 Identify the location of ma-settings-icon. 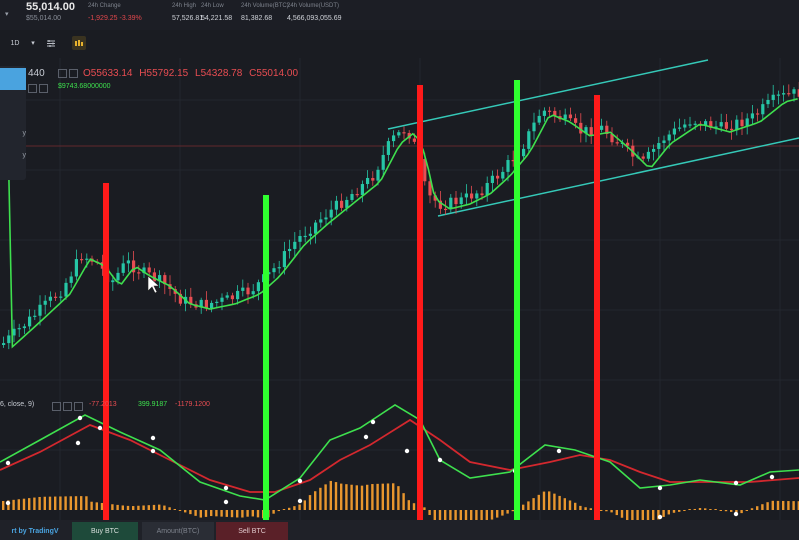
(32, 88).